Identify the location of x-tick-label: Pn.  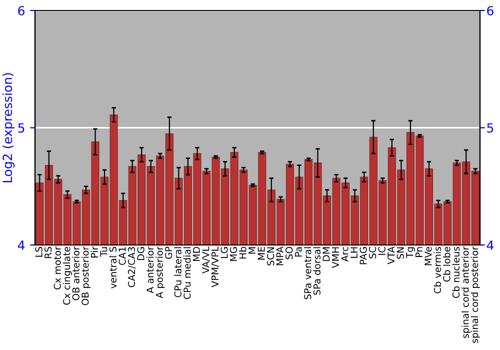
(418, 252).